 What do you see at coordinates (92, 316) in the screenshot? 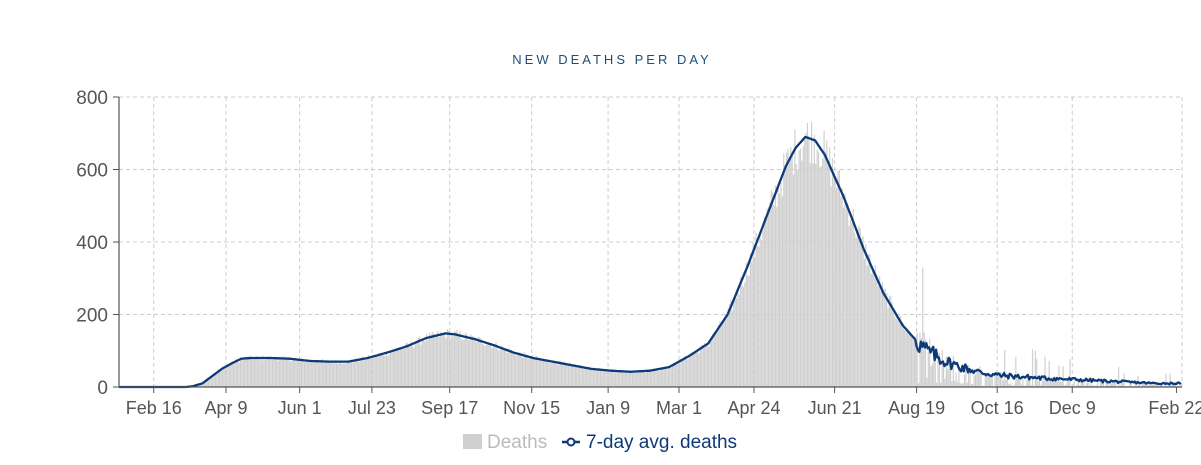
I see `y-tick-label: 200` at bounding box center [92, 316].